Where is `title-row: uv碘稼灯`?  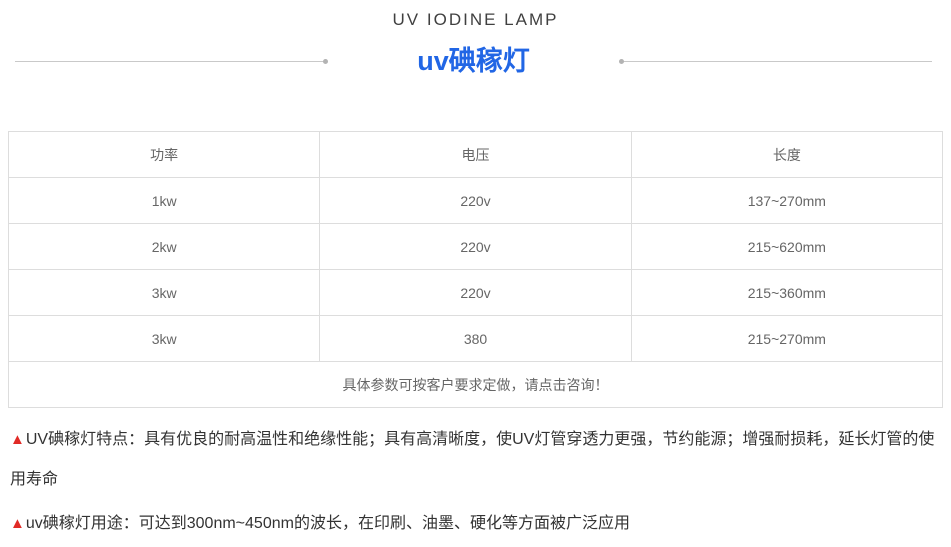 title-row: uv碘稼灯 is located at coordinates (475, 61).